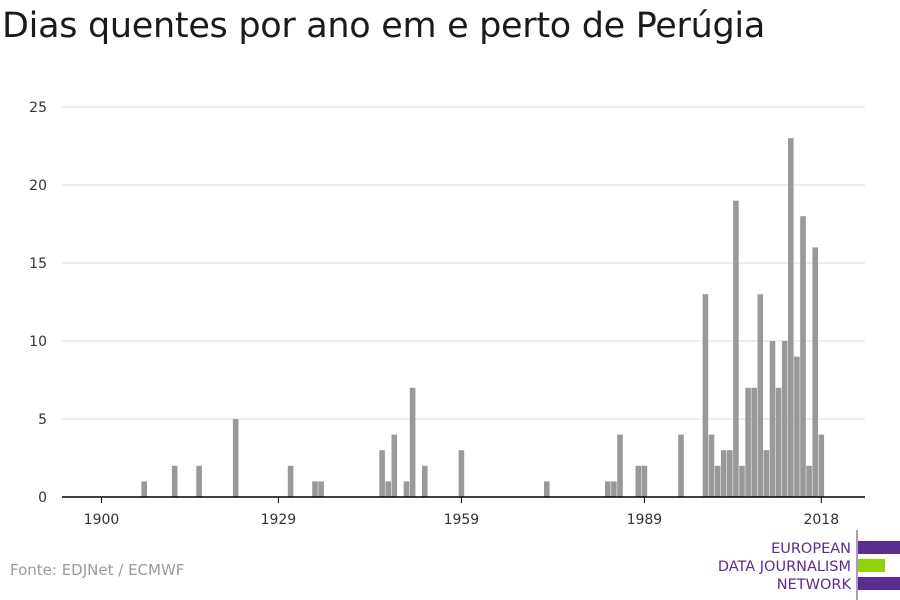 The image size is (900, 600). What do you see at coordinates (315, 489) in the screenshot?
I see `bar-1935` at bounding box center [315, 489].